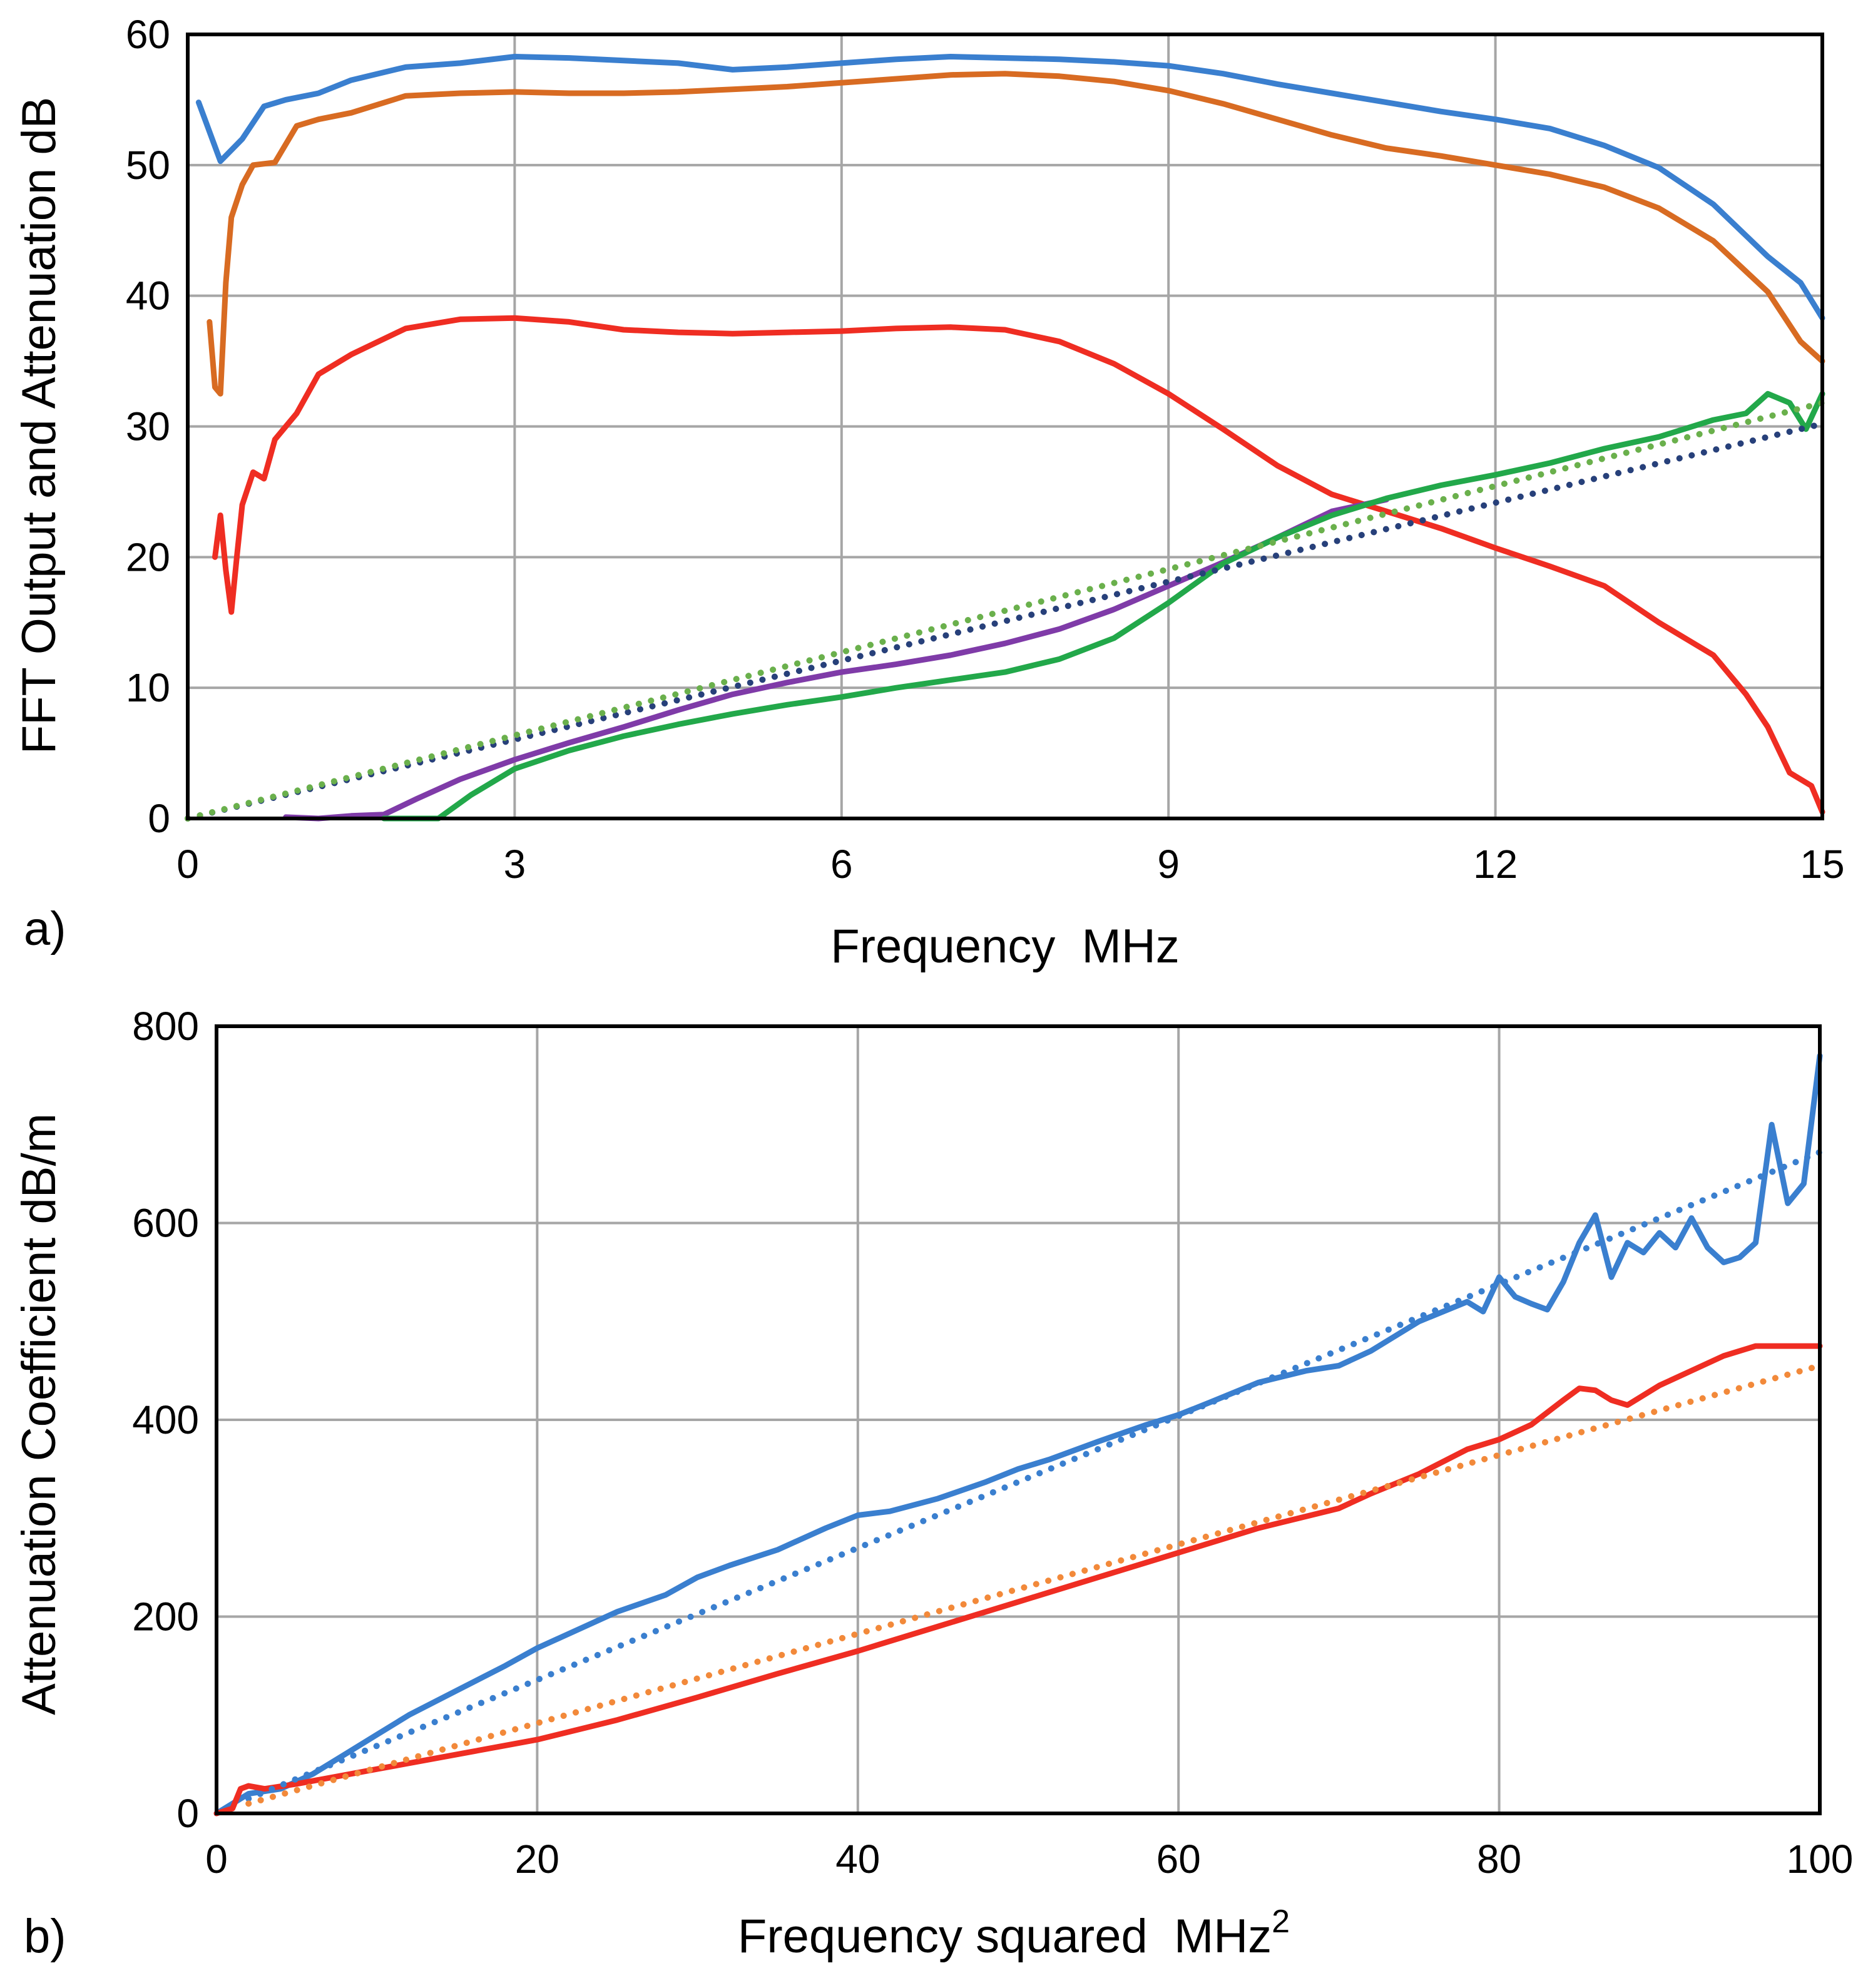 This screenshot has width=1863, height=1988. Describe the element at coordinates (165, 1026) in the screenshot. I see `panel-b-y-tick-label: 800` at that location.